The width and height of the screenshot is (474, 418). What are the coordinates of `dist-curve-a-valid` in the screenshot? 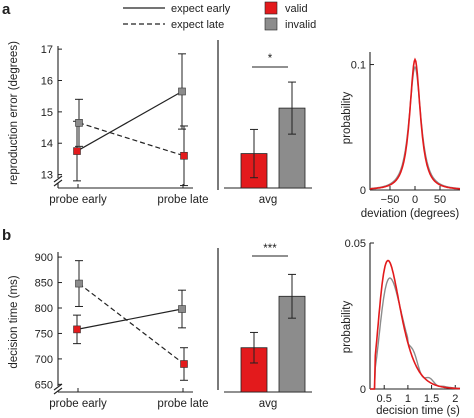 It's located at (415, 123).